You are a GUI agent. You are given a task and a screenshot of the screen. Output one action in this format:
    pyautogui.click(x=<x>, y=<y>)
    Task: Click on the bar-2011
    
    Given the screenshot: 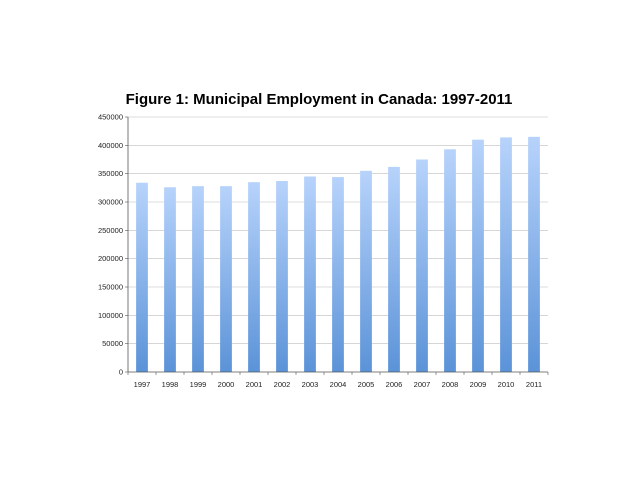 What is the action you would take?
    pyautogui.click(x=534, y=254)
    